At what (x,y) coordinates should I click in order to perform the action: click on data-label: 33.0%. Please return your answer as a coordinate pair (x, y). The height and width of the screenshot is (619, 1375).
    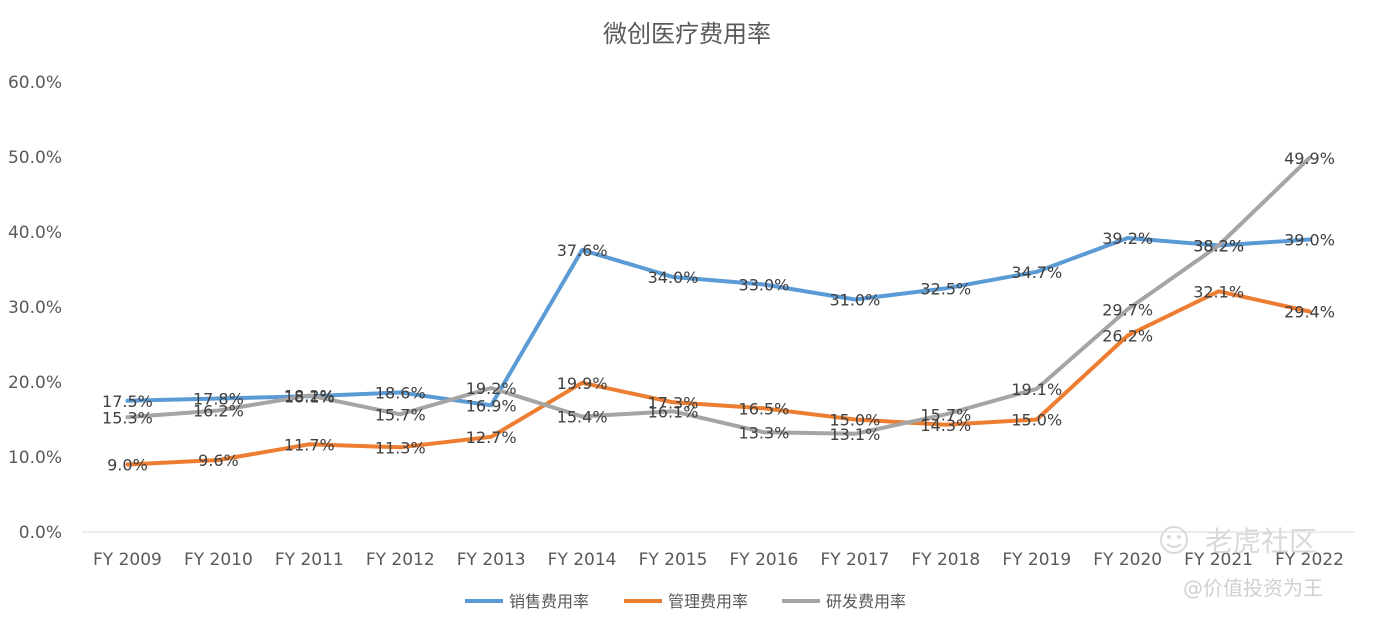
    Looking at the image, I should click on (764, 285).